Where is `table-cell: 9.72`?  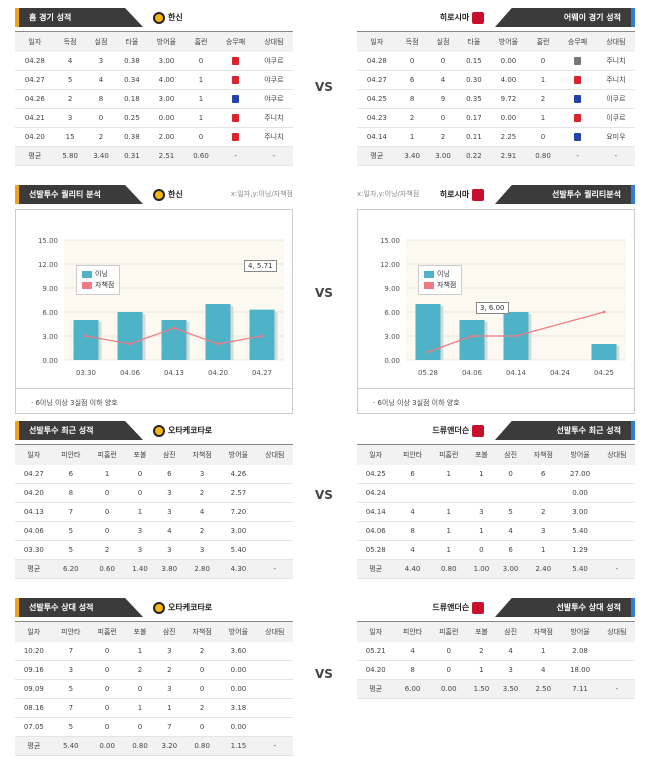
table-cell: 9.72 is located at coordinates (508, 99).